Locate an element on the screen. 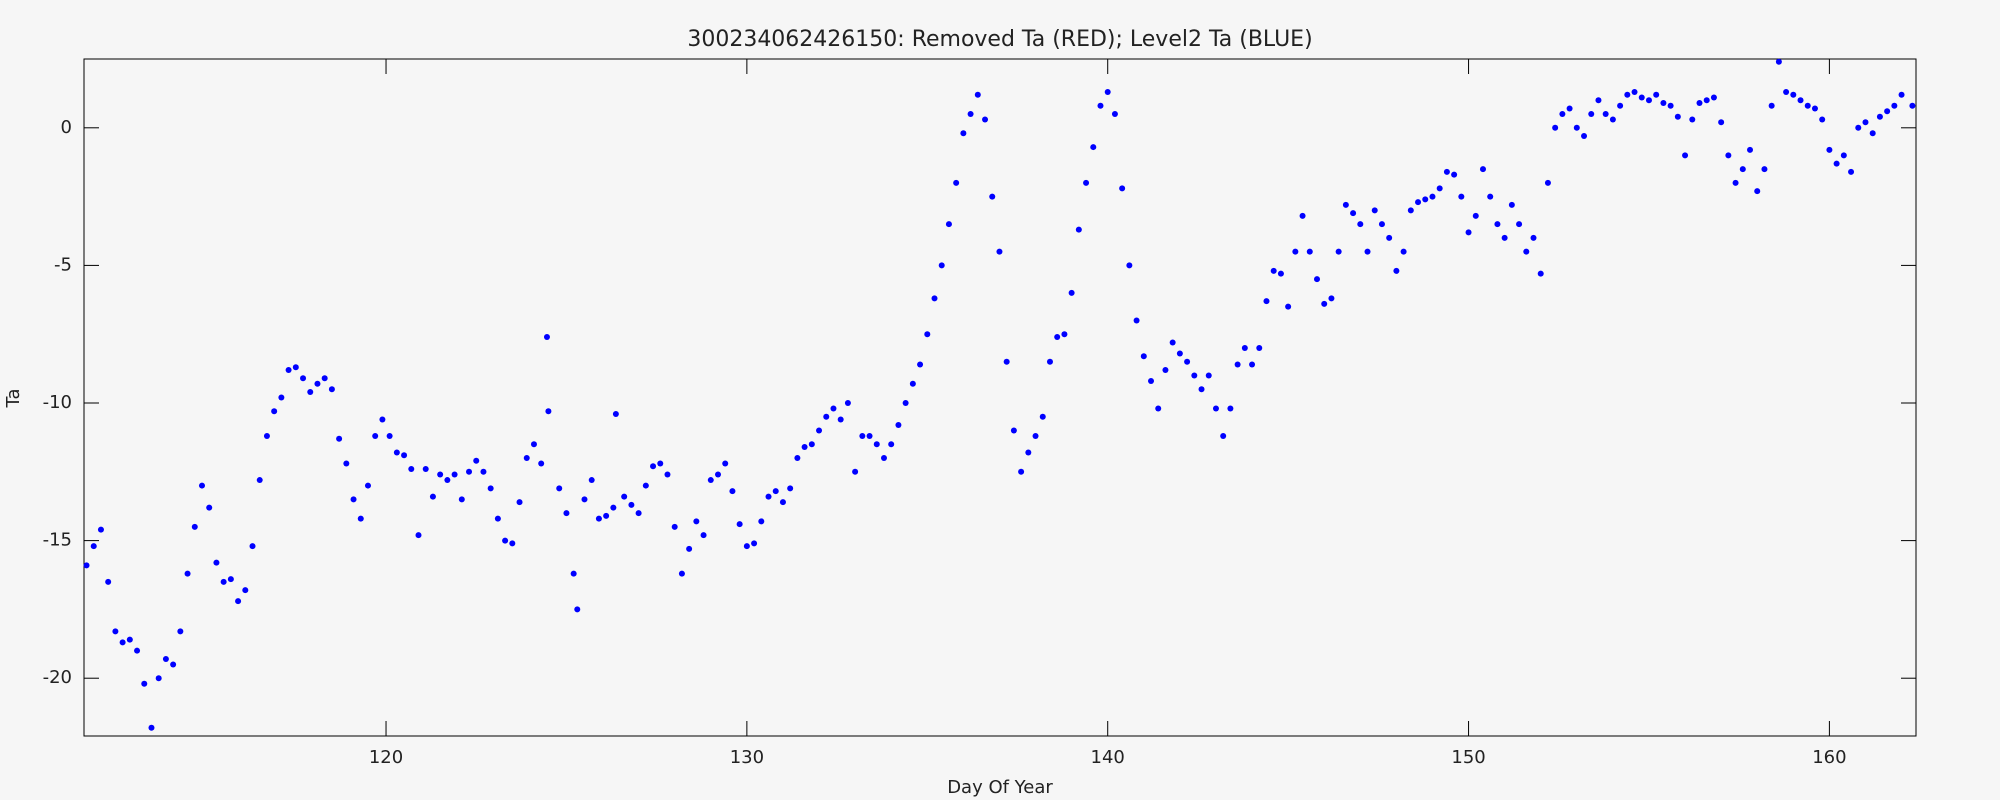  x-tick-label: 130 is located at coordinates (747, 757).